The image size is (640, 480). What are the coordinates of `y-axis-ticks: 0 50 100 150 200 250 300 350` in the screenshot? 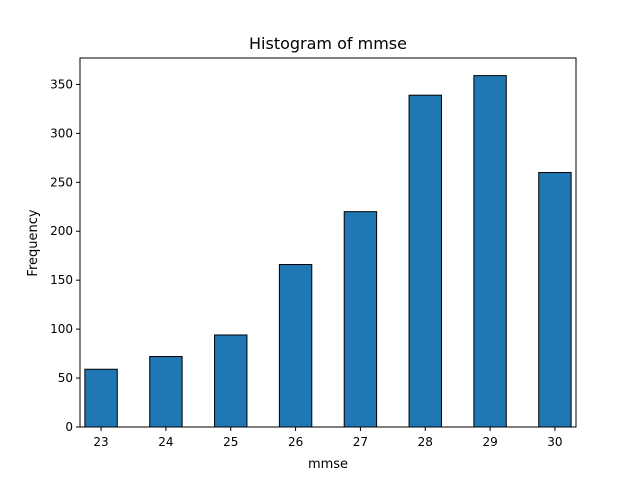 It's located at (65, 255).